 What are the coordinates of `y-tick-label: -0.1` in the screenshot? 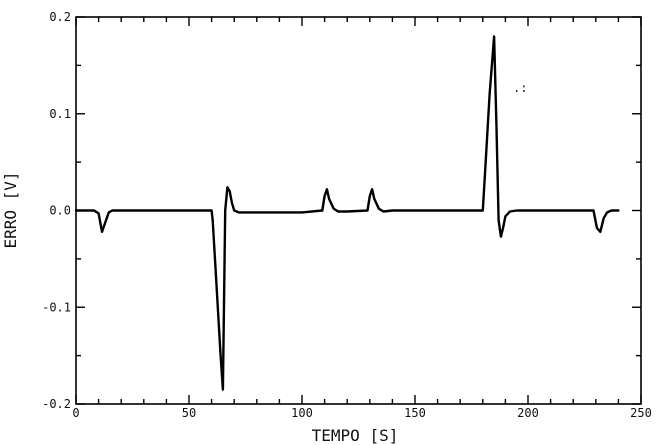 It's located at (56, 307).